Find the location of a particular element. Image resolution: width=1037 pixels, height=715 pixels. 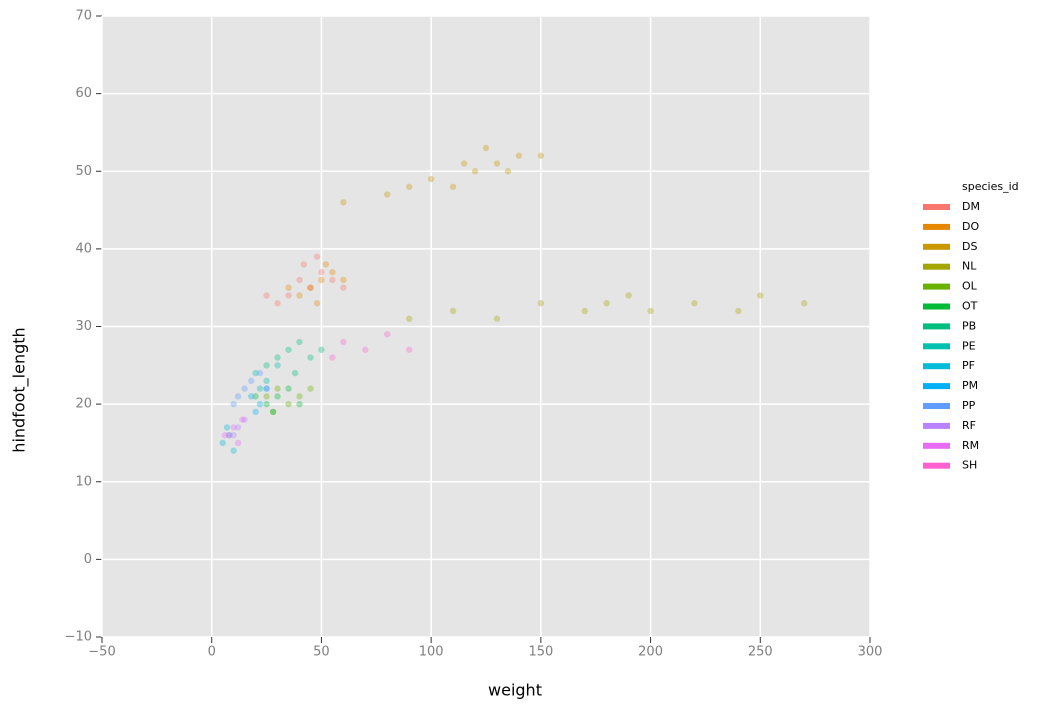

x-tick-label: 100 is located at coordinates (431, 652).